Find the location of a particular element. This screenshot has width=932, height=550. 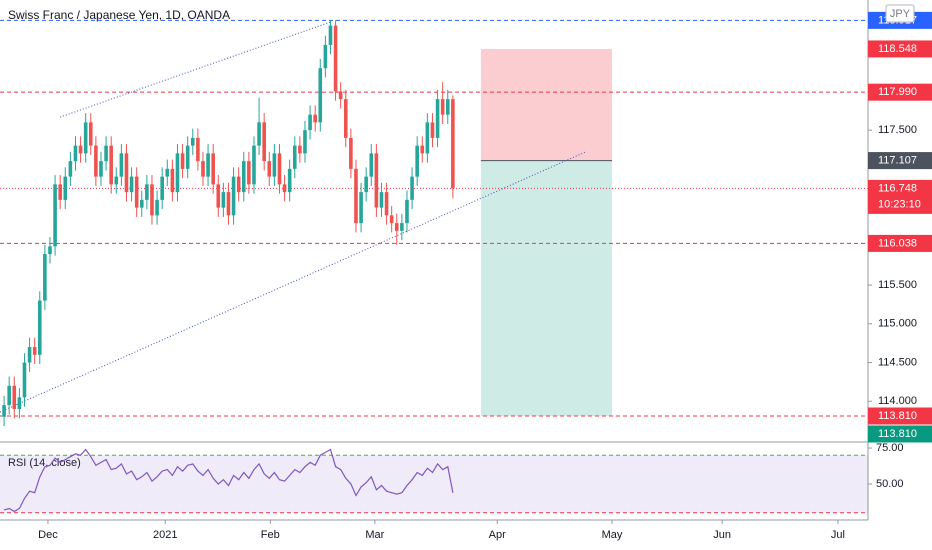

price-label: 117.990 is located at coordinates (897, 92).